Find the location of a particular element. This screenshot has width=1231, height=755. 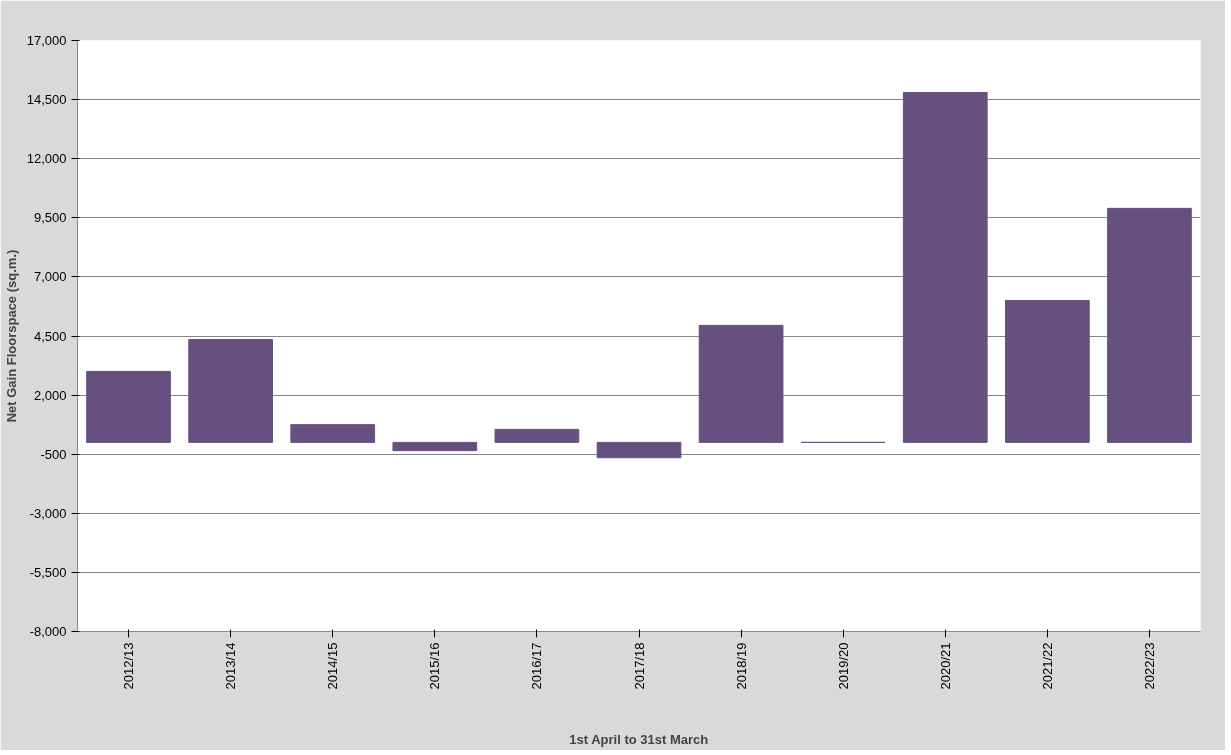

x-tick-label: 2020/21 is located at coordinates (945, 666).